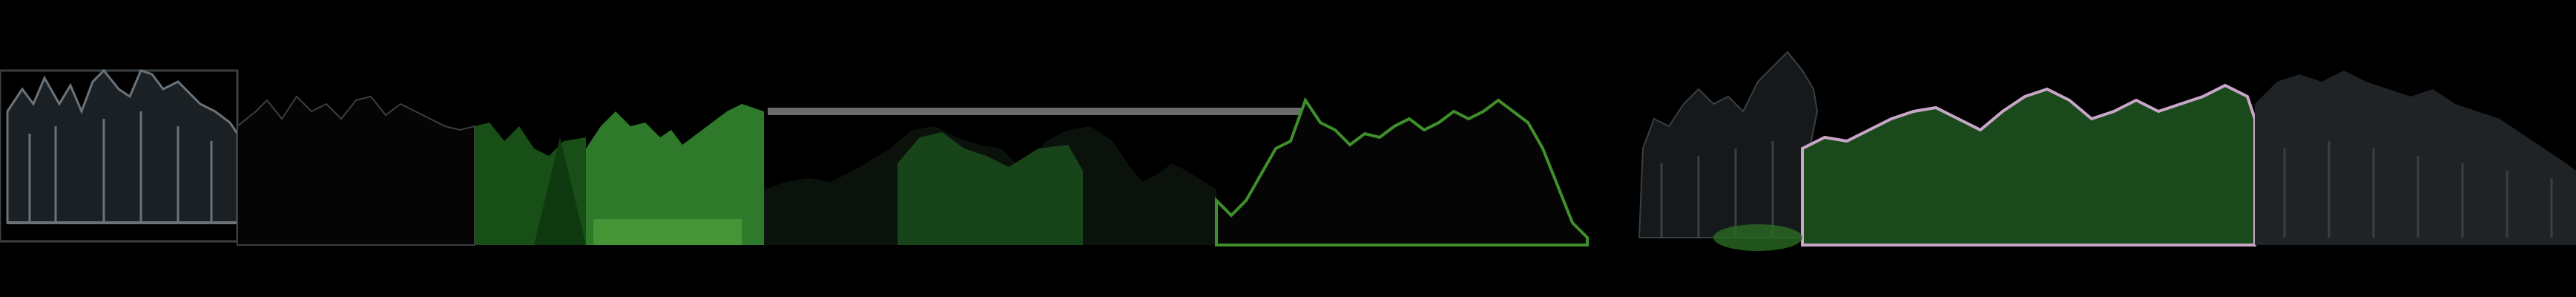 This screenshot has height=297, width=2576. I want to click on panel-gray-mixed-forest, so click(2415, 158).